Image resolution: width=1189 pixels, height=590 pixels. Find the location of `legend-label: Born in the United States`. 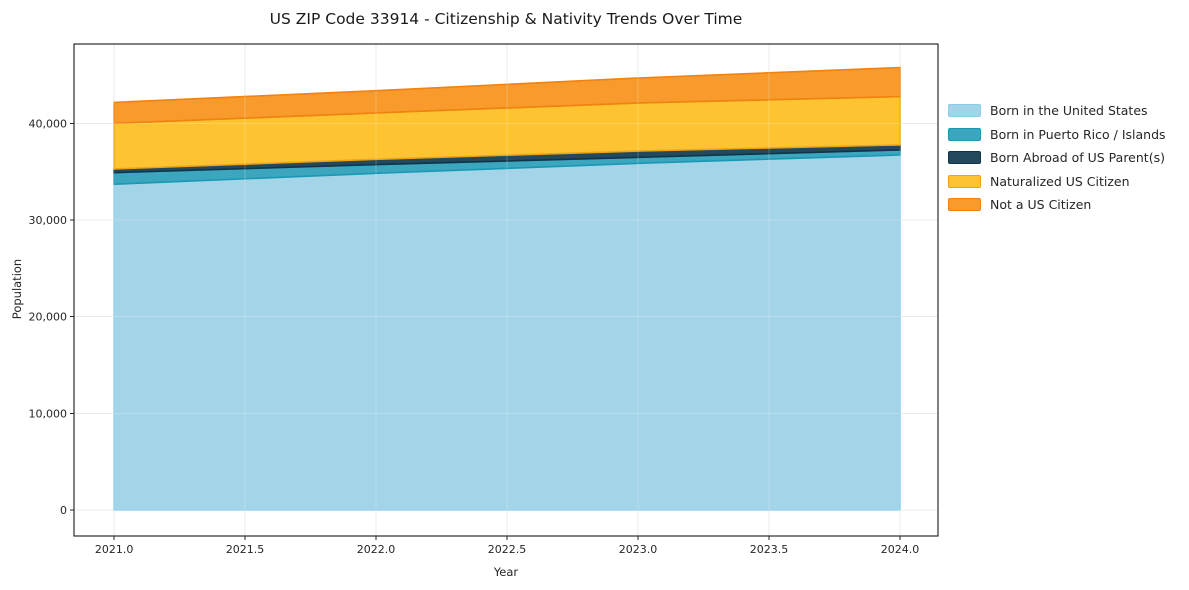

legend-label: Born in the United States is located at coordinates (1069, 110).